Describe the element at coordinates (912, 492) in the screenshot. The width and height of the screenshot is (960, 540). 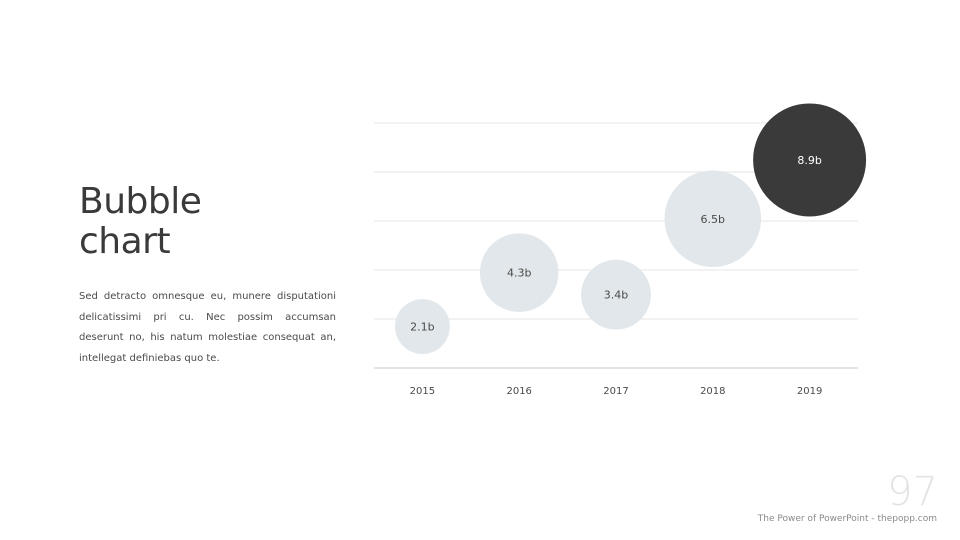
I see `page-number: 97` at that location.